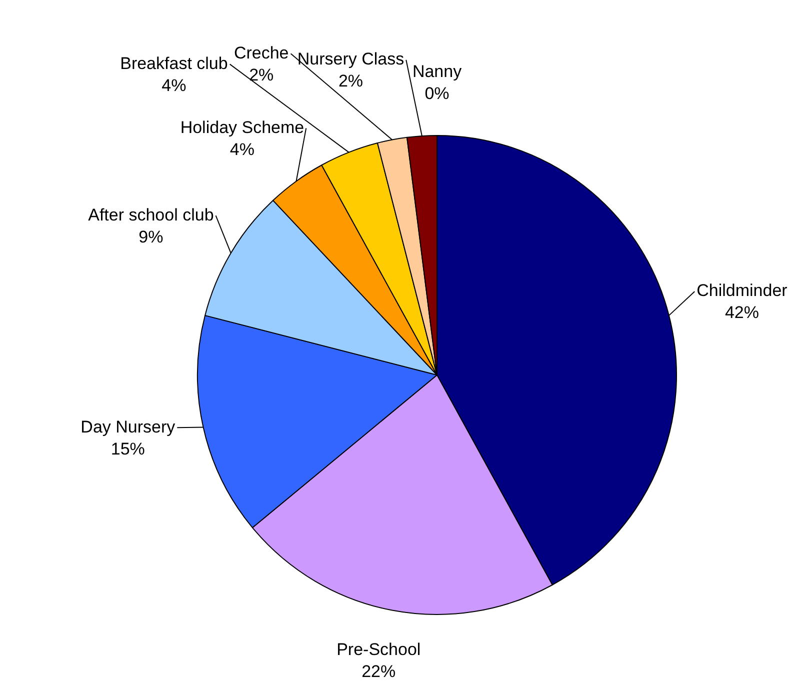 The image size is (809, 682). What do you see at coordinates (350, 59) in the screenshot?
I see `slice-label: Nursery Class` at bounding box center [350, 59].